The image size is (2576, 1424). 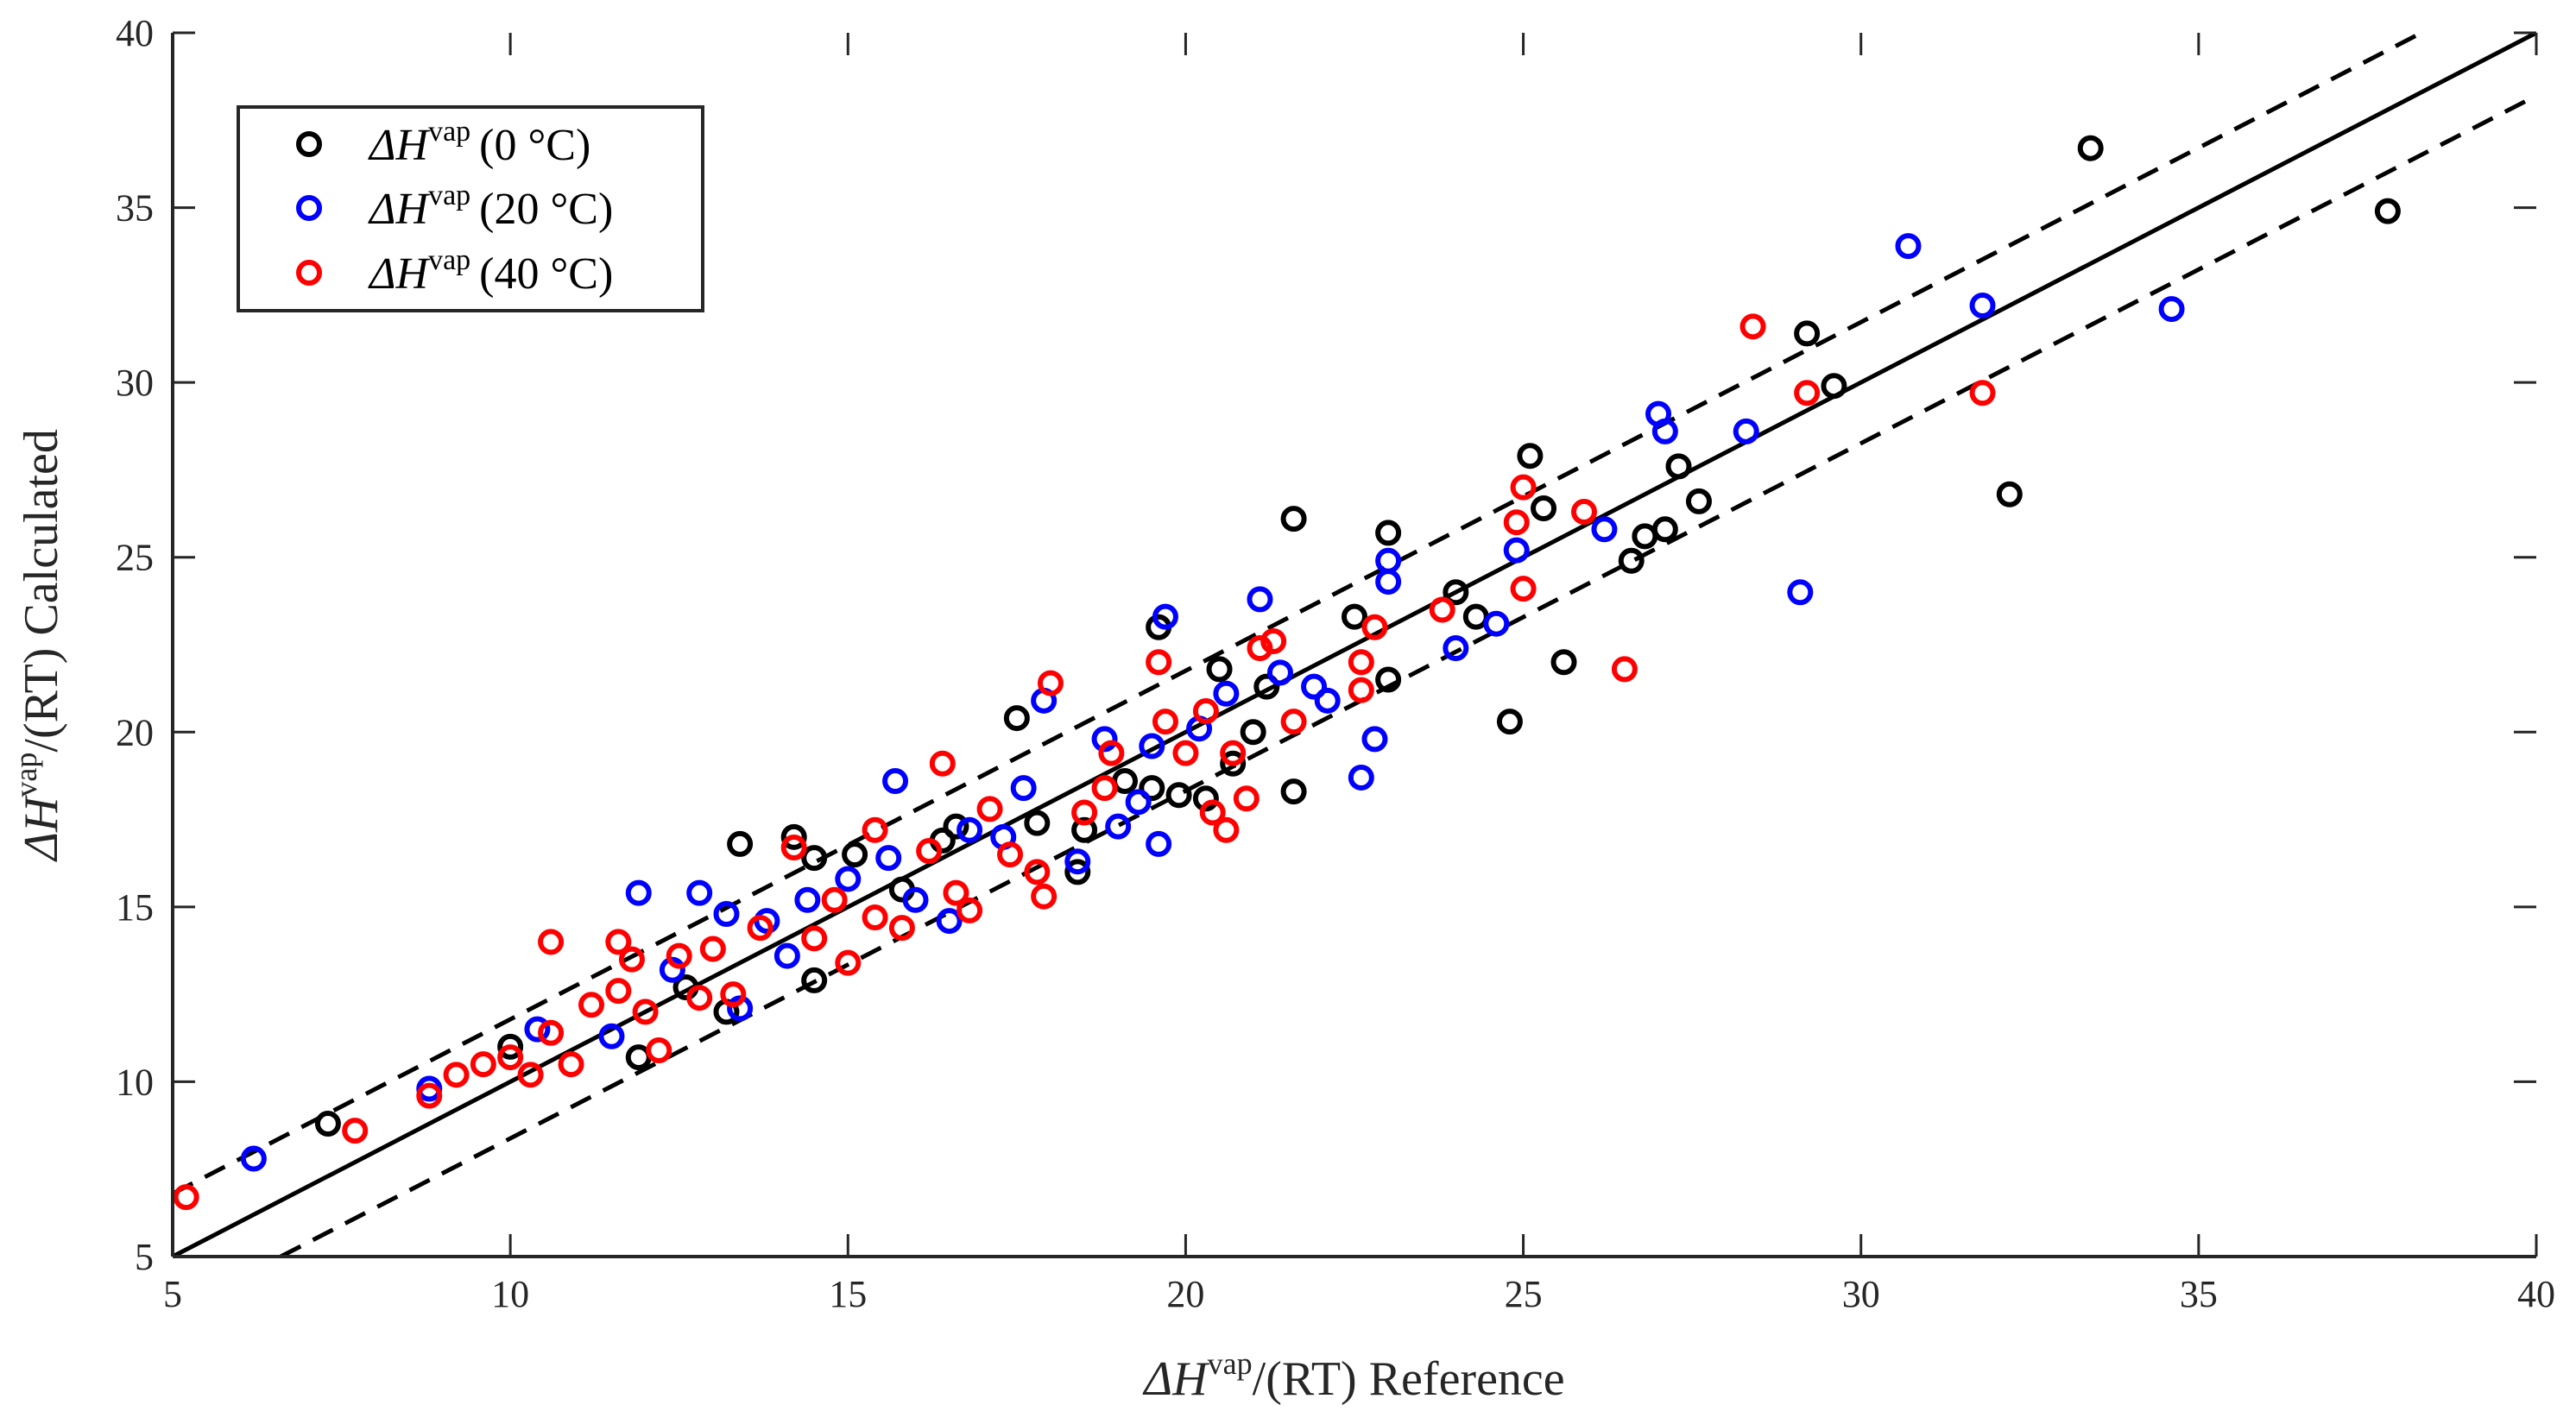 What do you see at coordinates (399, 274) in the screenshot?
I see `legend-40c-symbol: ΔH` at bounding box center [399, 274].